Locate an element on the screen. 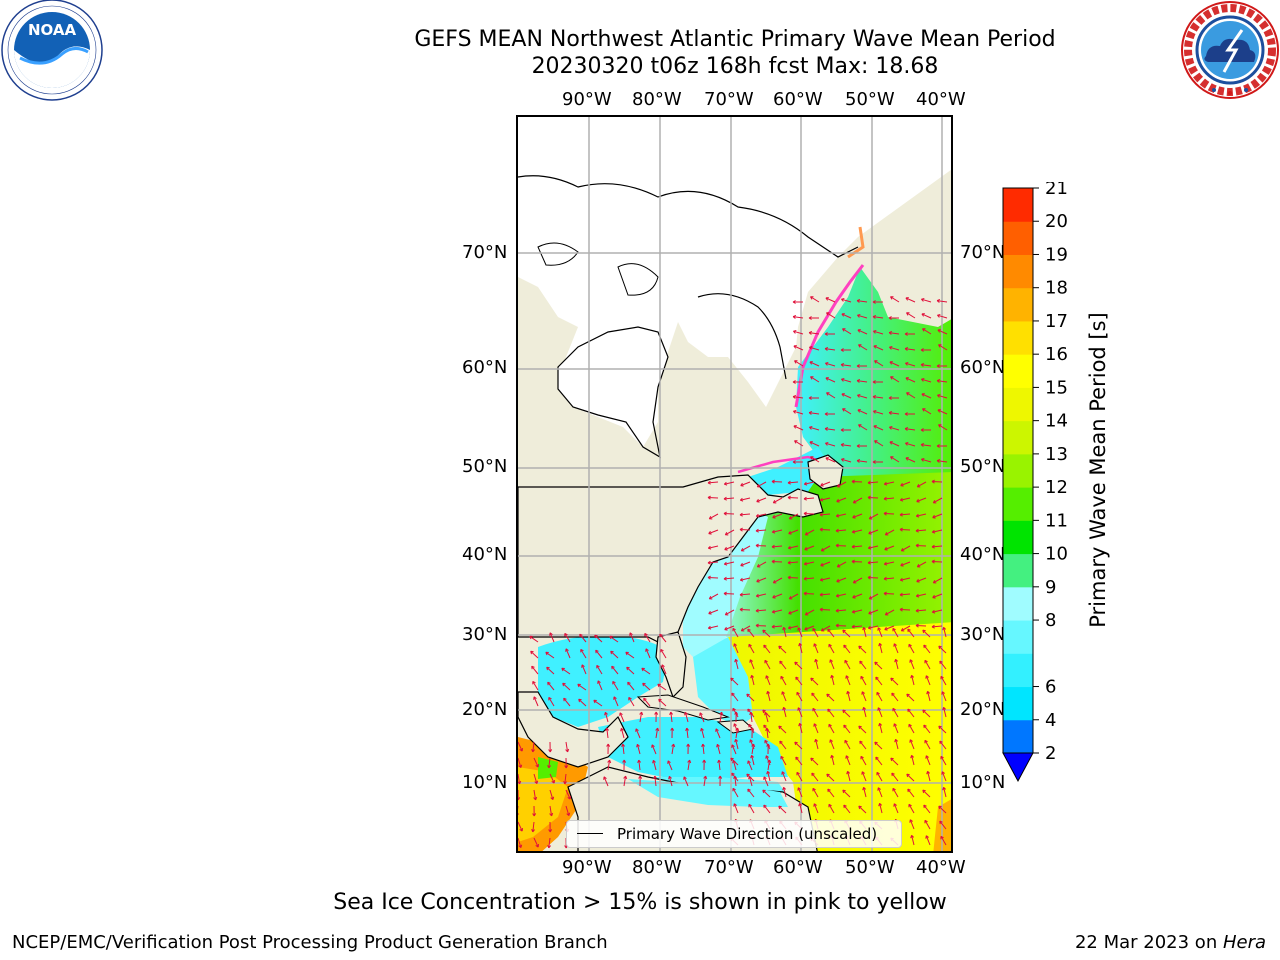  lon-label-bottom: 90°W is located at coordinates (587, 867).